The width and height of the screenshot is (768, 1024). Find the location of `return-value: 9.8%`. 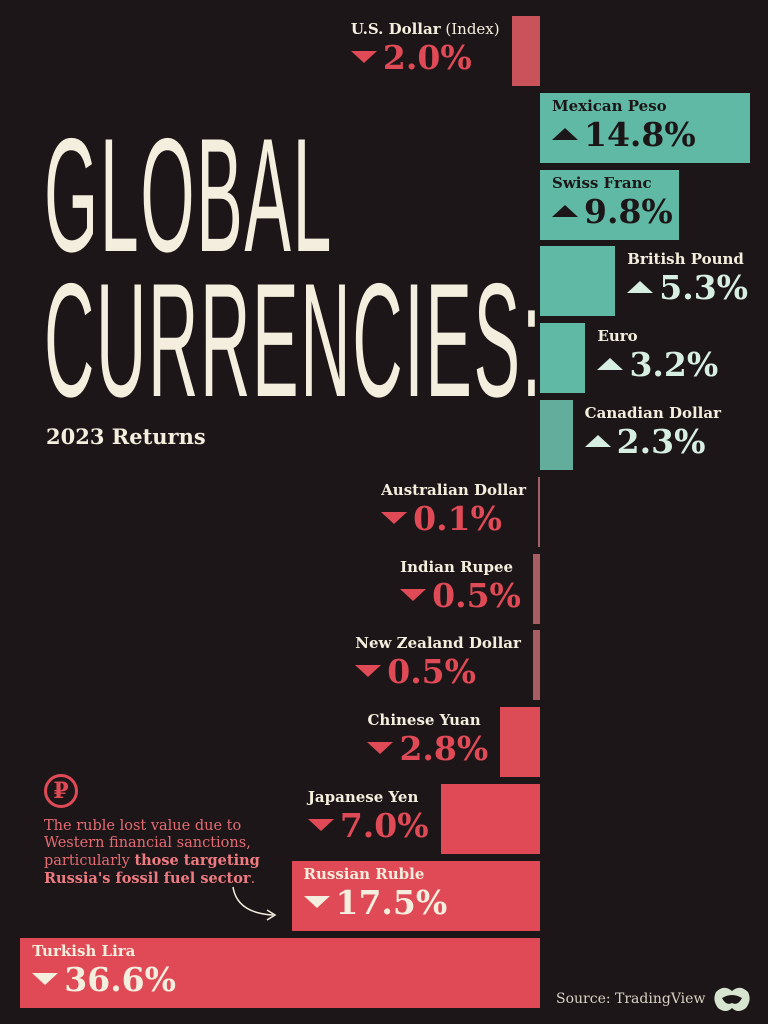

return-value: 9.8% is located at coordinates (612, 211).